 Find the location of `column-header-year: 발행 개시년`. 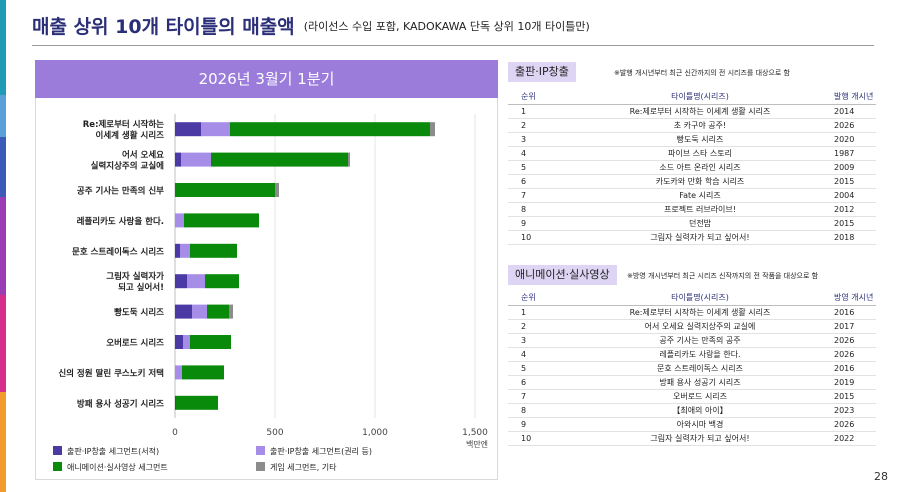

column-header-year: 발행 개시년 is located at coordinates (852, 97).